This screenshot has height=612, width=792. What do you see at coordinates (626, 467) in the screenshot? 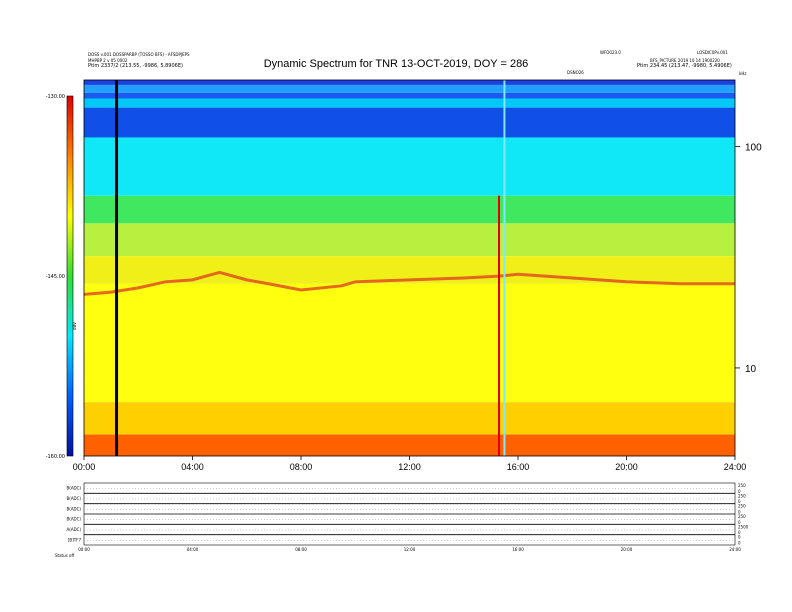
I see `x-tick-label-5: 20:00` at bounding box center [626, 467].